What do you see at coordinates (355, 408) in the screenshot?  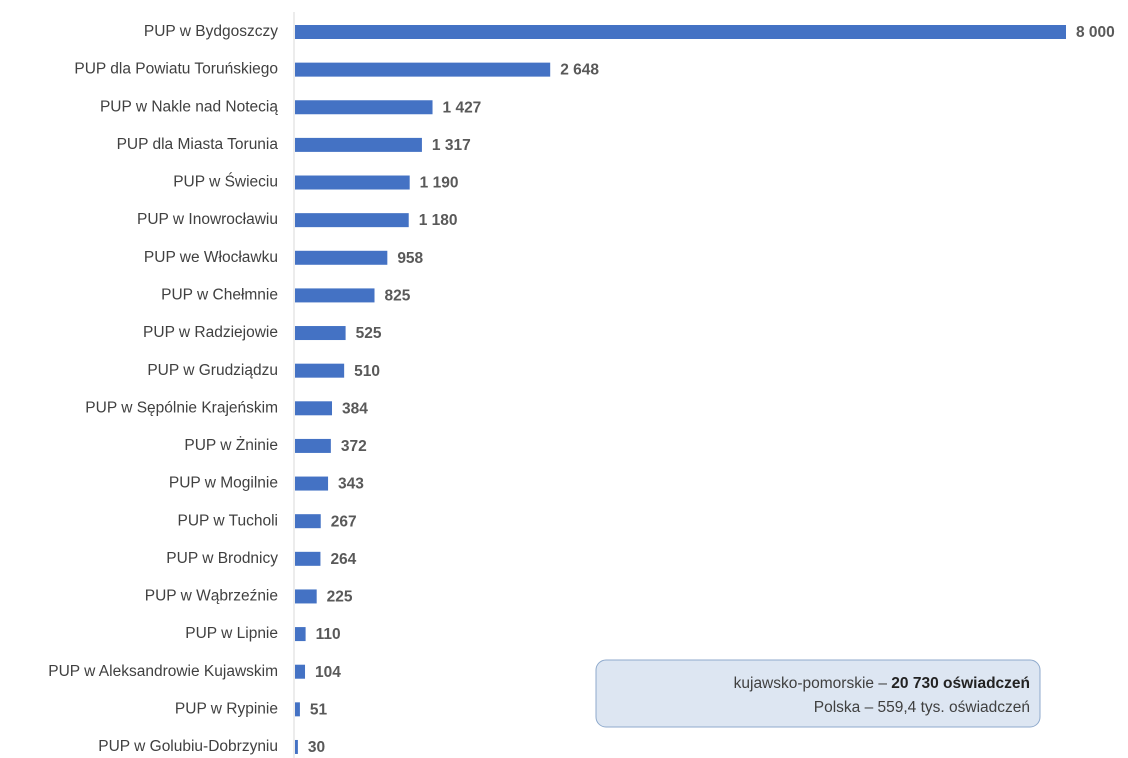 I see `value-label: 384` at bounding box center [355, 408].